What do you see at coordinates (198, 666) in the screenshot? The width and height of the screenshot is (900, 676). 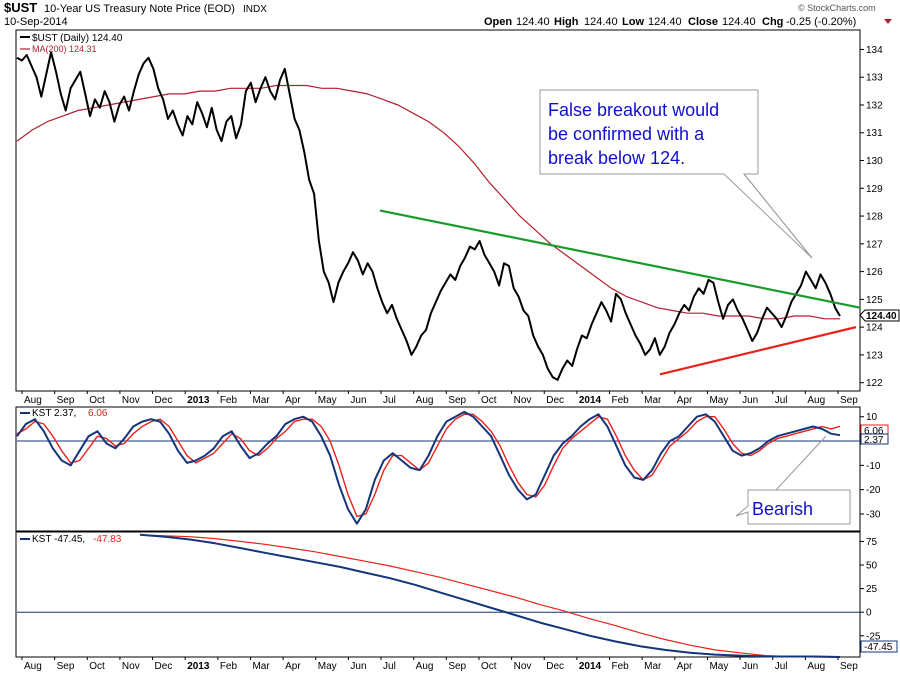 I see `x-tick-label: 2013` at bounding box center [198, 666].